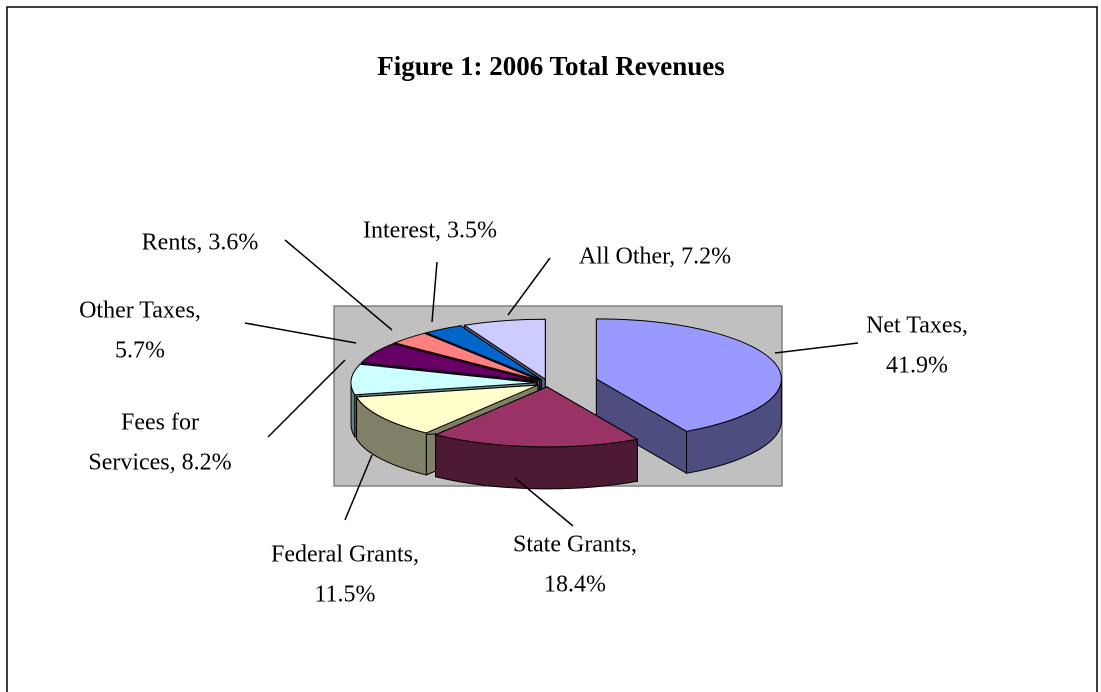 The image size is (1101, 692). I want to click on data-label: 41.9%, so click(917, 366).